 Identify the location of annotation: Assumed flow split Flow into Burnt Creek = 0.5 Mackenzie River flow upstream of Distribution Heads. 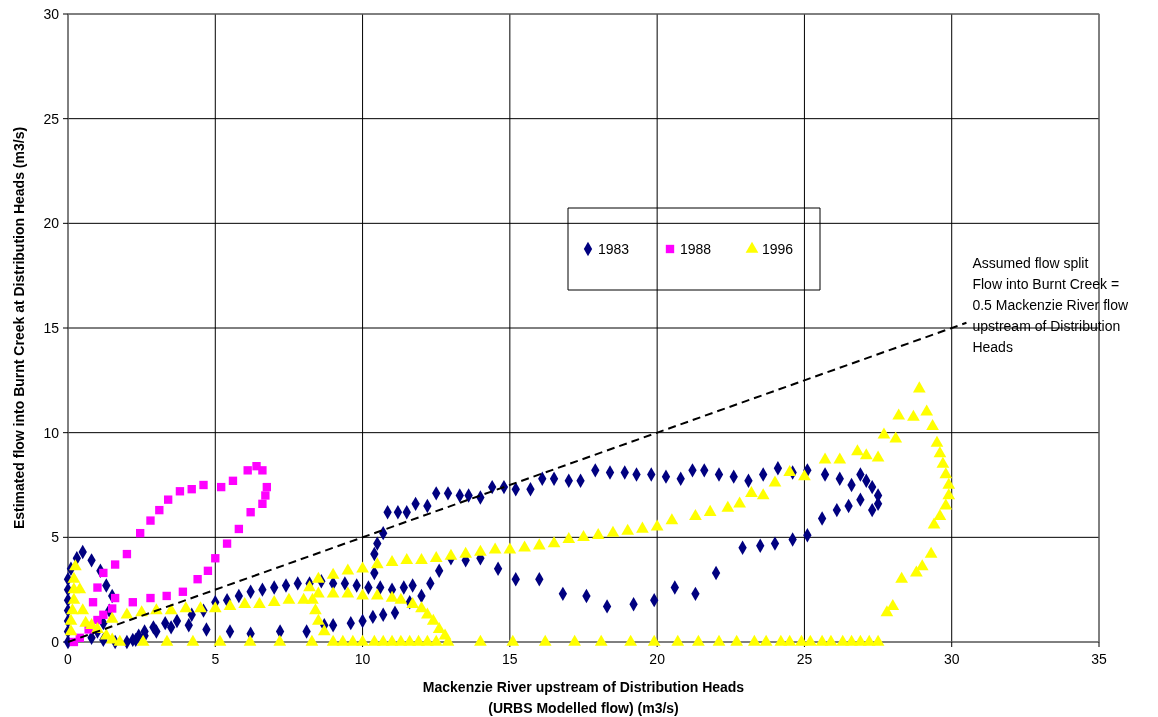
(1050, 304).